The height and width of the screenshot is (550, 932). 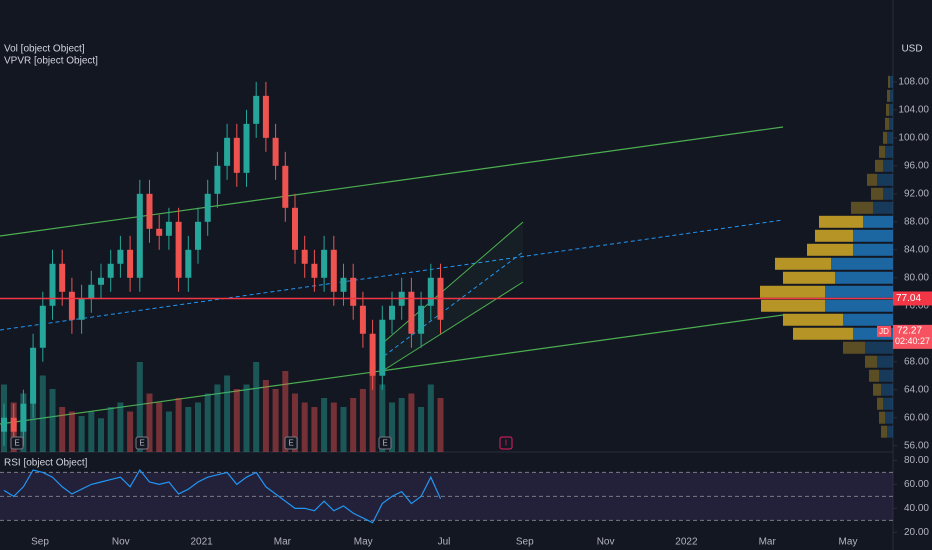 I want to click on y-tick-label: 76.00, so click(x=916, y=305).